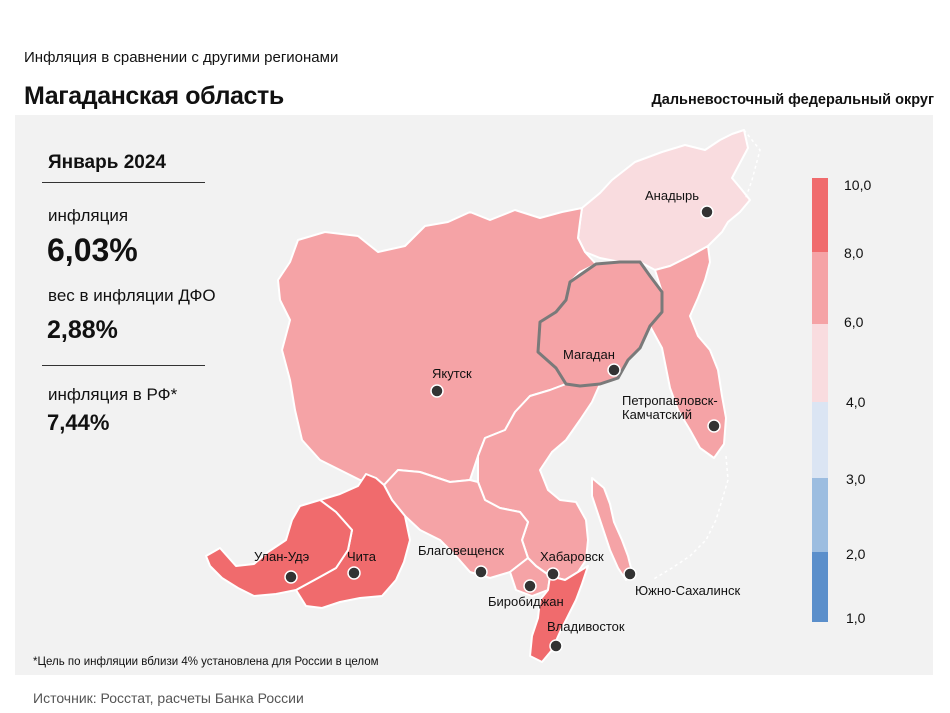  What do you see at coordinates (670, 400) in the screenshot?
I see `city-label-petropavlovsk-1: Петропавловск-` at bounding box center [670, 400].